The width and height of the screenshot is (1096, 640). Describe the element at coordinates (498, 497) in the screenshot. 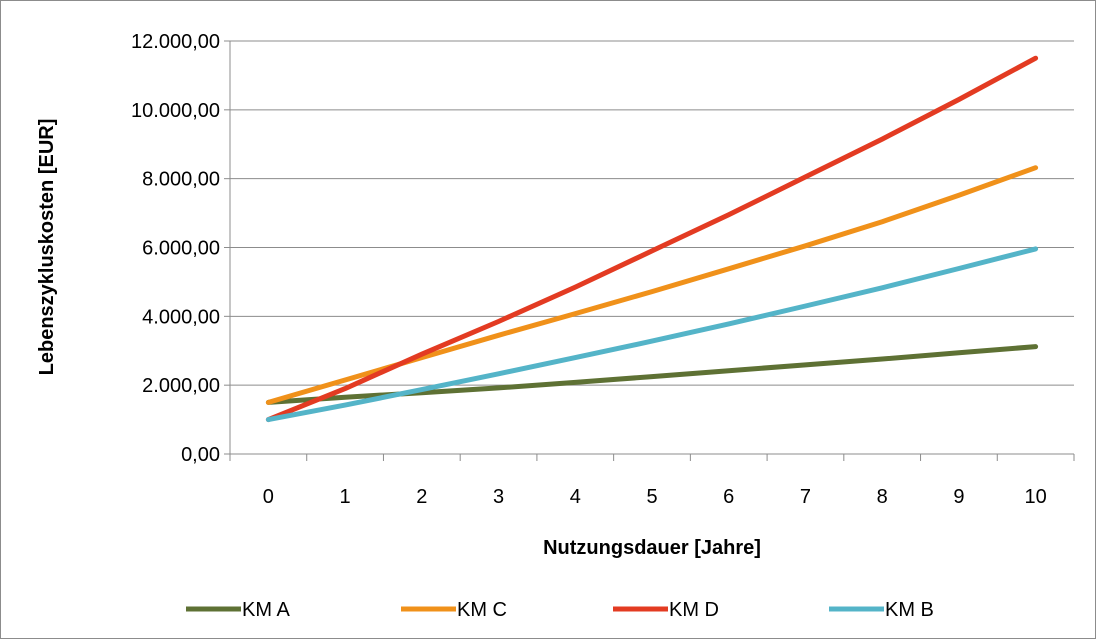

I see `x-tick-label: 3` at that location.